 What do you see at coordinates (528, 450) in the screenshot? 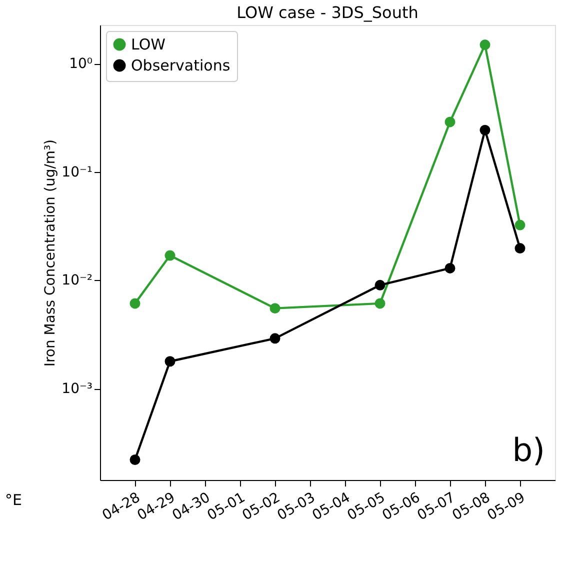
I see `annotation: b)` at bounding box center [528, 450].